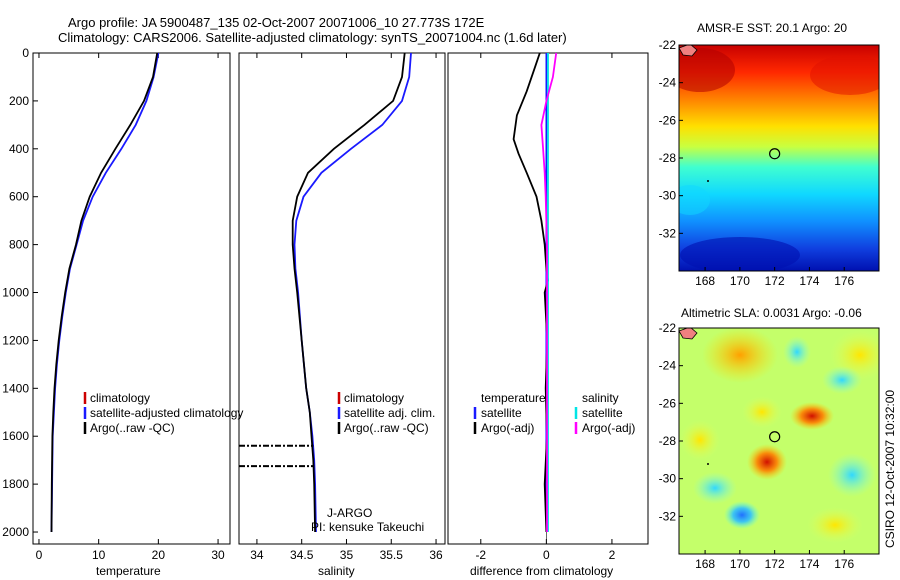 Image resolution: width=900 pixels, height=580 pixels. What do you see at coordinates (507, 428) in the screenshot?
I see `legend-label-temp-argo: Argo(-adj)` at bounding box center [507, 428].